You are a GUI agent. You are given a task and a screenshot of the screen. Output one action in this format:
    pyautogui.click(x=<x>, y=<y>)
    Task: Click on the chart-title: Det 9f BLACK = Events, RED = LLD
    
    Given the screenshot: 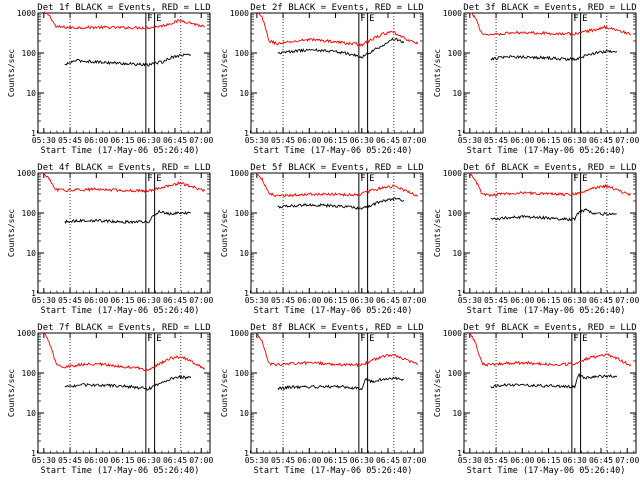 What is the action you would take?
    pyautogui.click(x=549, y=328)
    